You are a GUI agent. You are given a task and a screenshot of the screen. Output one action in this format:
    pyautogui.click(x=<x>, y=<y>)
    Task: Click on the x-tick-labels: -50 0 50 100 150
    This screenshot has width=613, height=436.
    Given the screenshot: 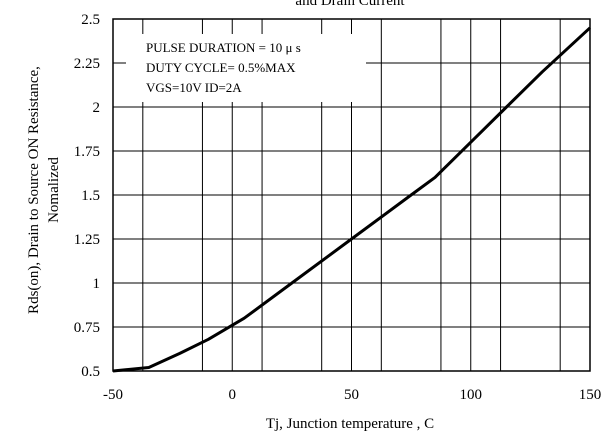 What is the action you would take?
    pyautogui.click(x=352, y=395)
    